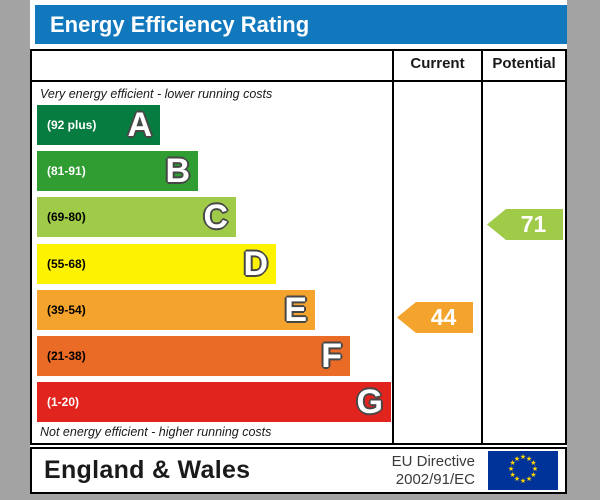 The height and width of the screenshot is (500, 600). Describe the element at coordinates (66, 171) in the screenshot. I see `band-range-label: (81-91)` at that location.